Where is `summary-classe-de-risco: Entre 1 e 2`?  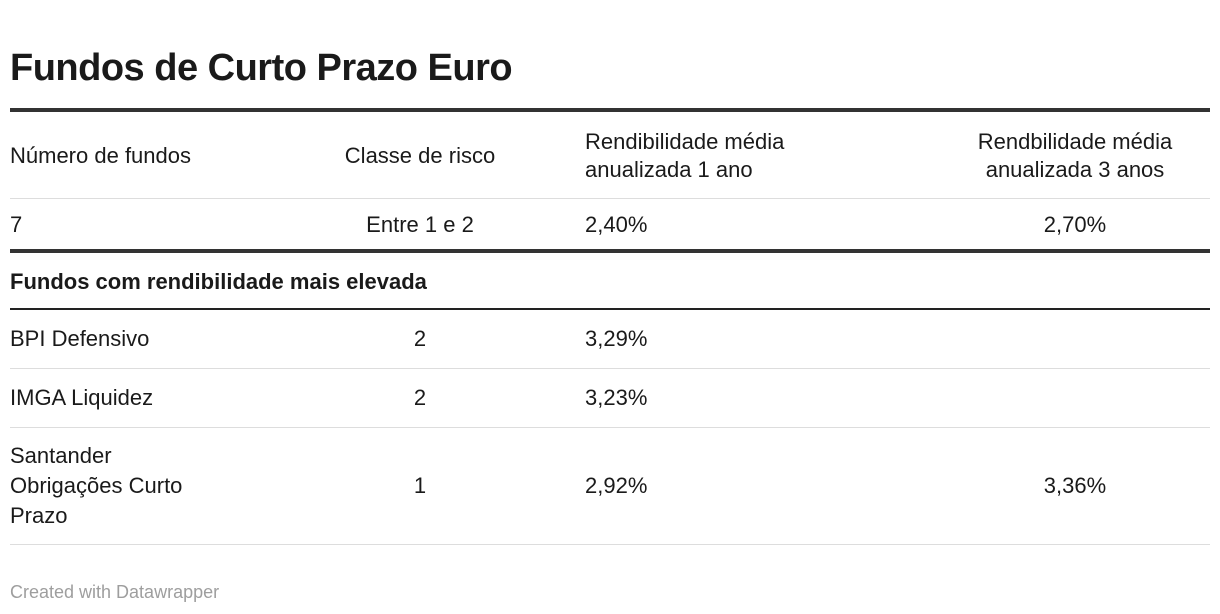
summary-classe-de-risco: Entre 1 e 2 is located at coordinates (420, 224).